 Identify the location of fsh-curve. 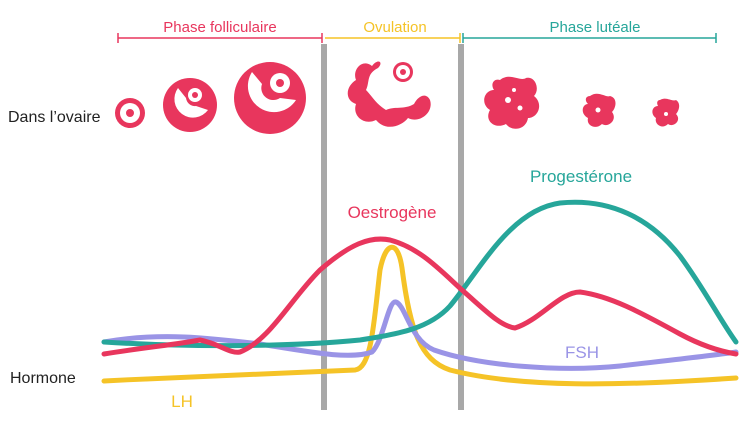
(420, 335).